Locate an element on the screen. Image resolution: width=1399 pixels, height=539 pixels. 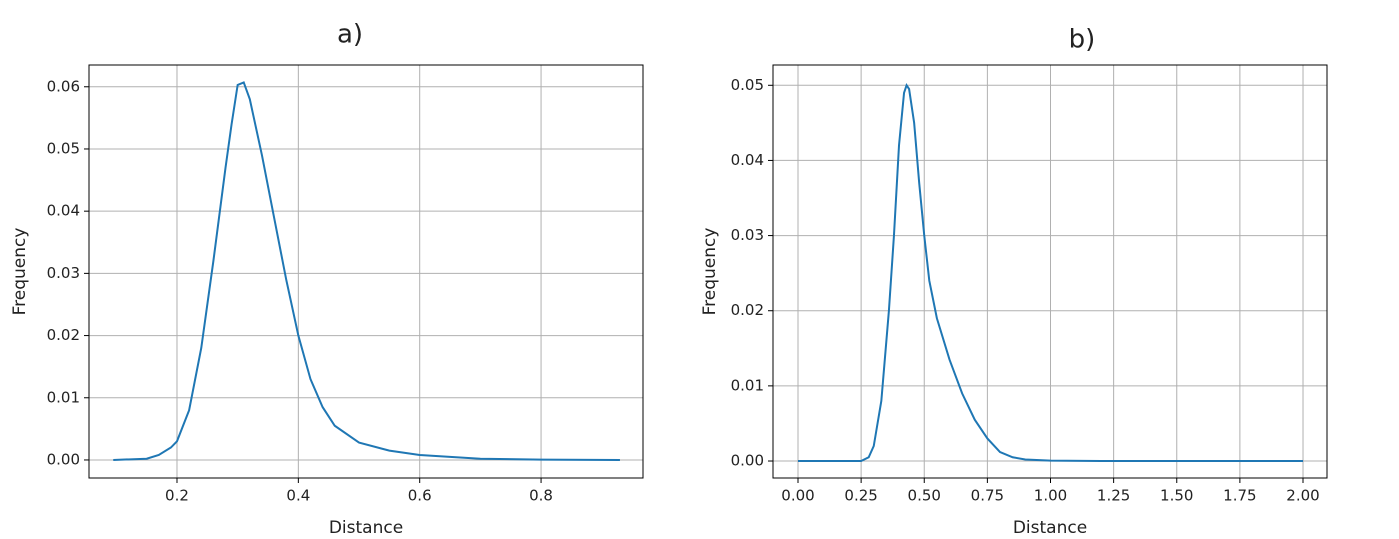
x-tick-label: 0.50 is located at coordinates (924, 496).